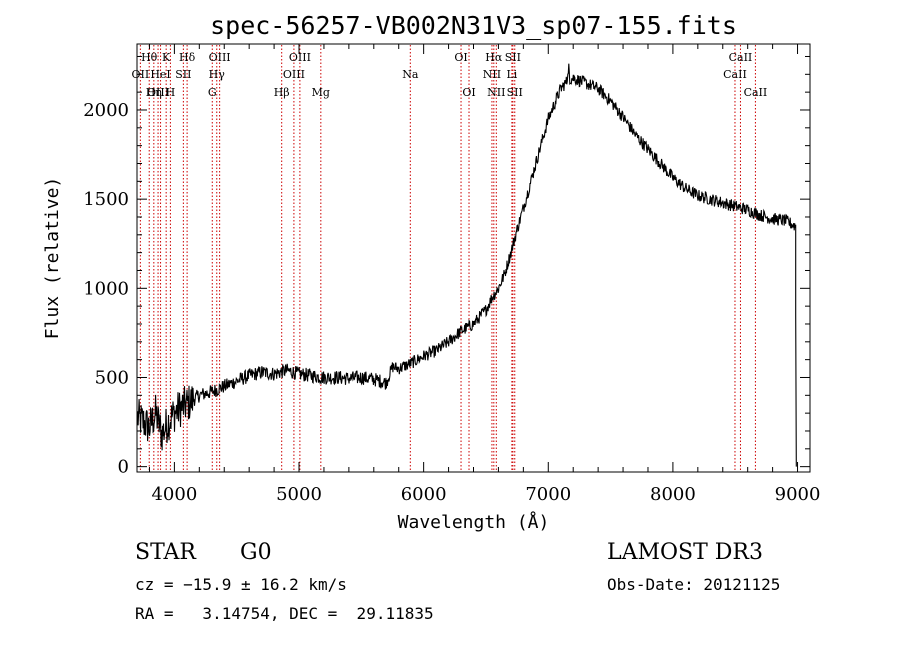 This screenshot has width=900, height=649. Describe the element at coordinates (284, 613) in the screenshot. I see `ra-dec: RA = 3.14754, DEC = 29.11835` at that location.